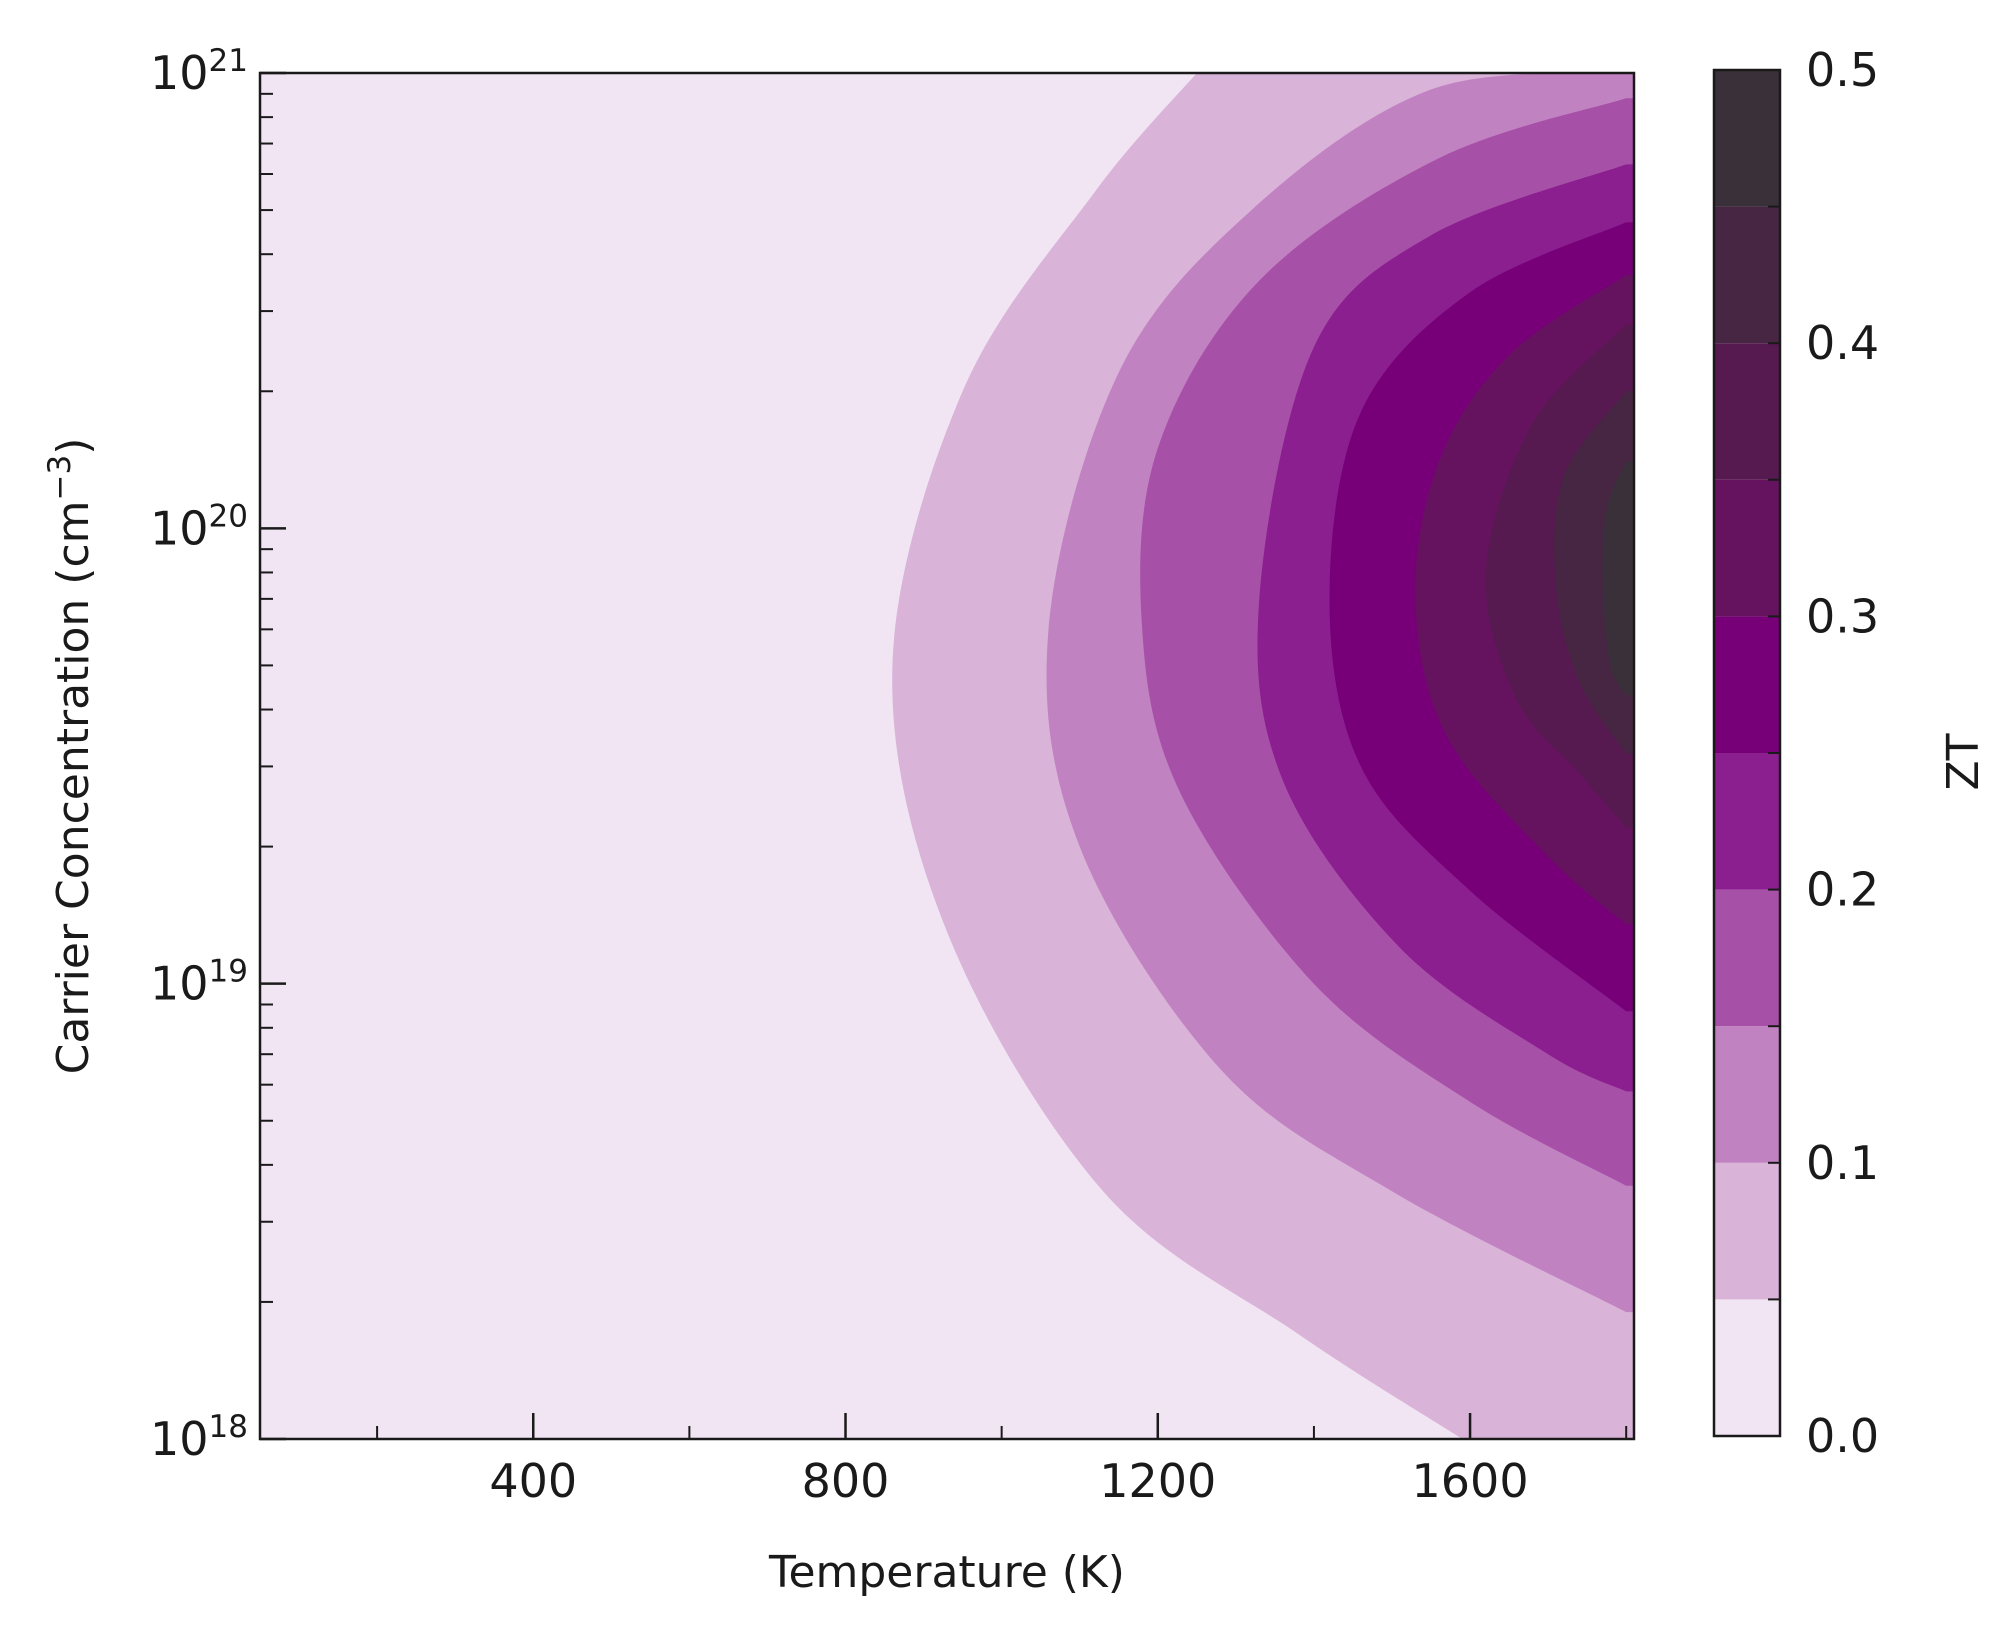  Describe the element at coordinates (228, 516) in the screenshot. I see `y-tick-exponent: 20` at that location.